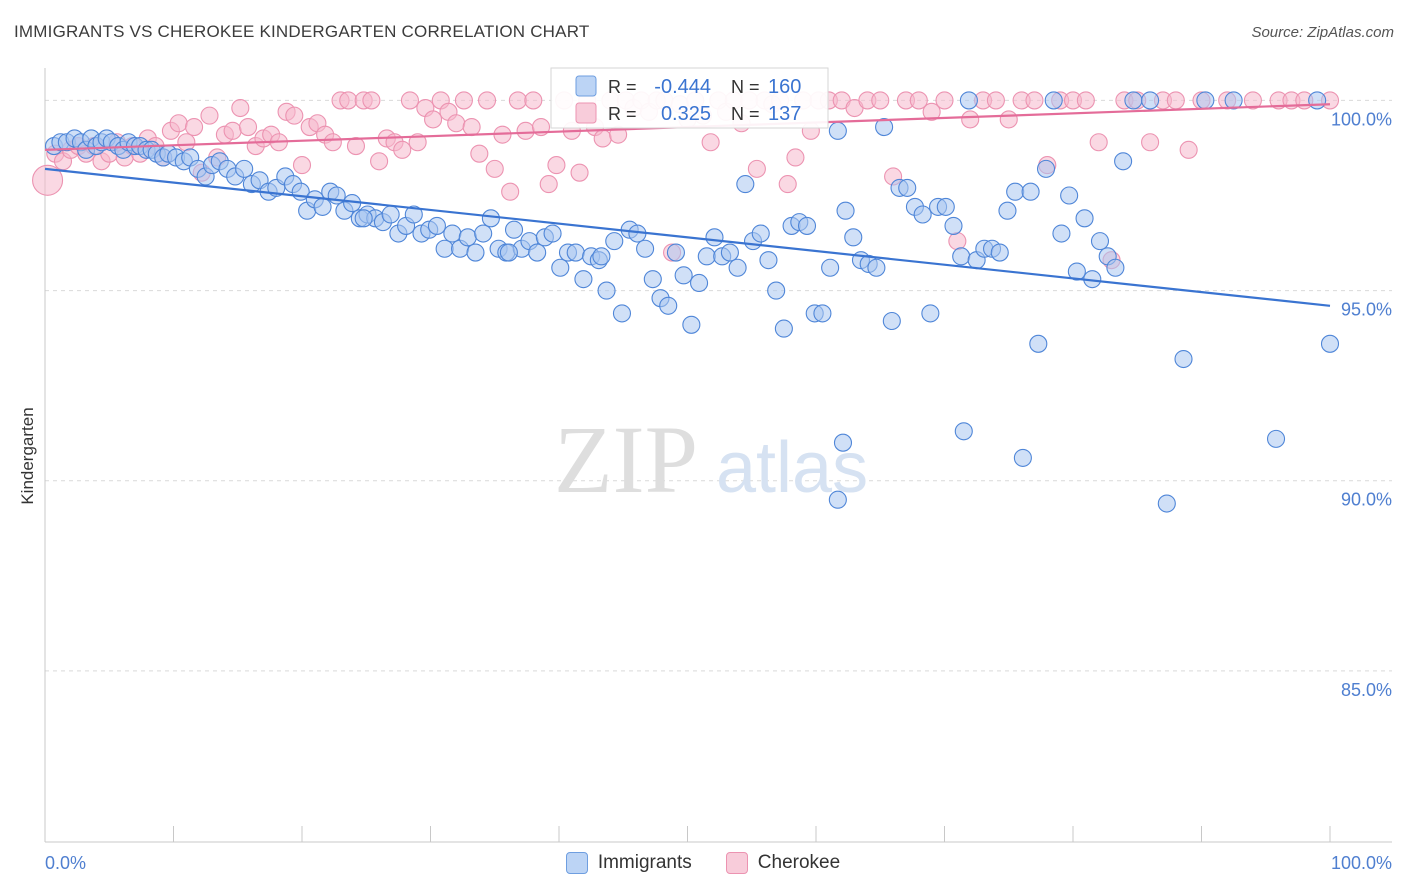 The image size is (1406, 892). I want to click on legend-r-label: R =, so click(622, 114).